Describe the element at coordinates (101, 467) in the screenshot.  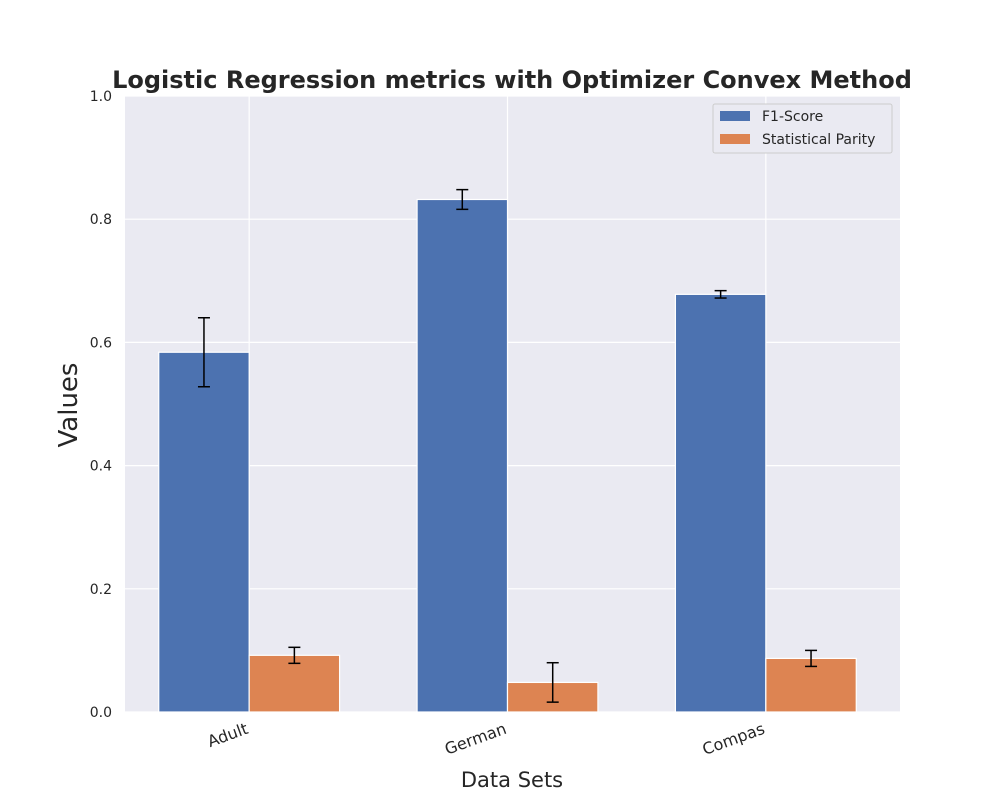
I see `y-tick-label: 0.4` at that location.